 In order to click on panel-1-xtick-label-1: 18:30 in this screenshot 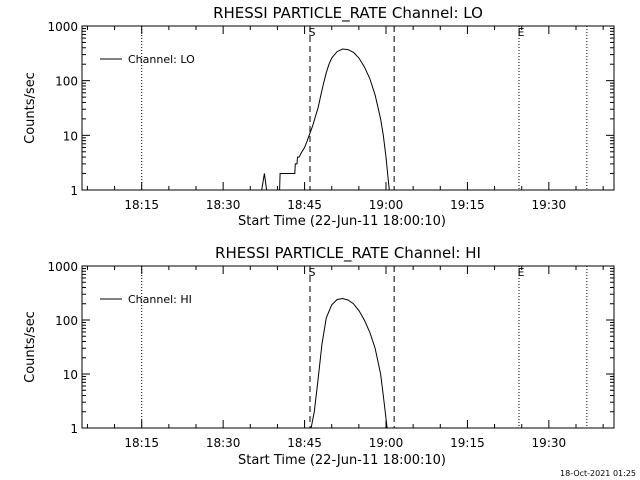, I will do `click(223, 205)`.